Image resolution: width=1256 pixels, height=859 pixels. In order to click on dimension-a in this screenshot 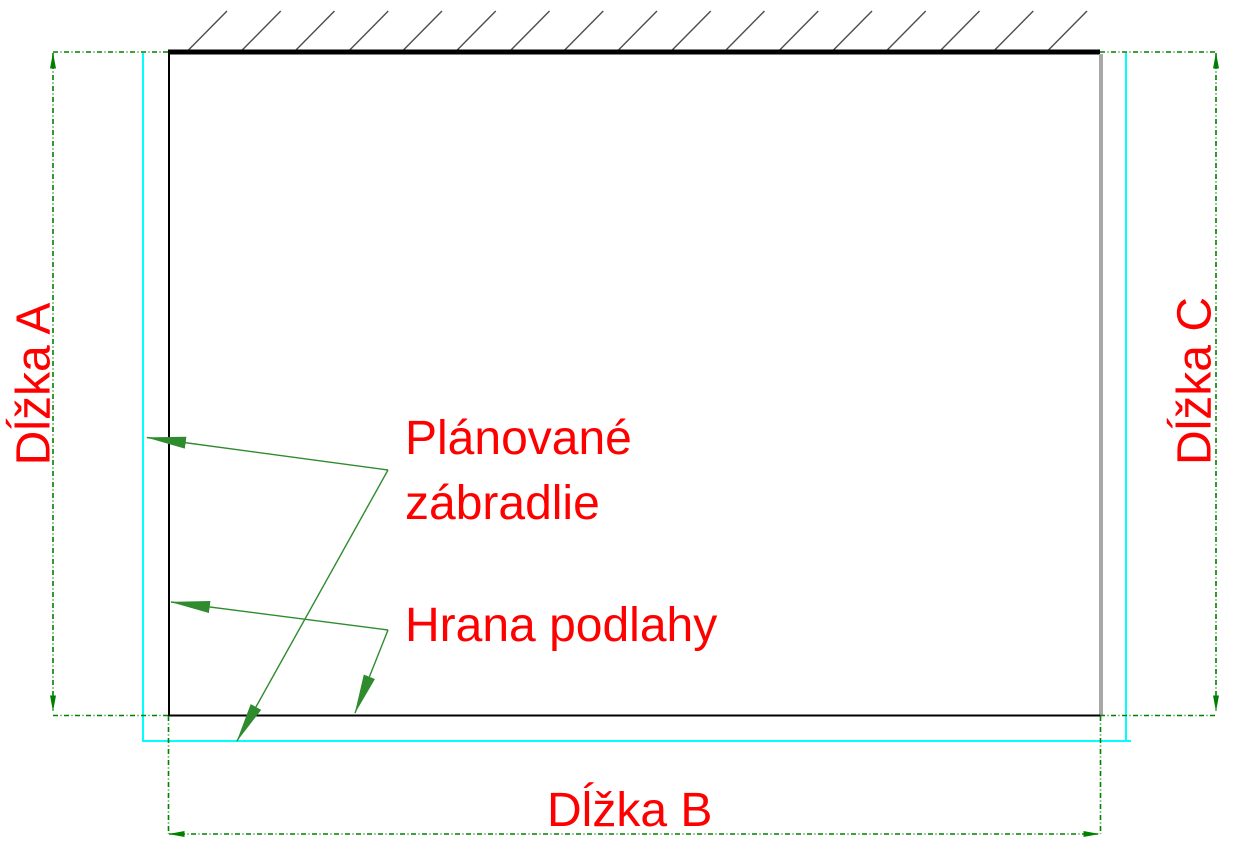, I will do `click(109, 384)`.